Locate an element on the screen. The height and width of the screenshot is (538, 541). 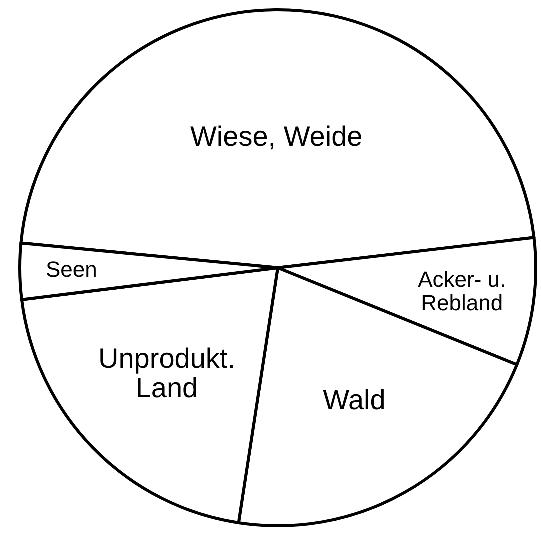
slice-label: Wald is located at coordinates (354, 400).